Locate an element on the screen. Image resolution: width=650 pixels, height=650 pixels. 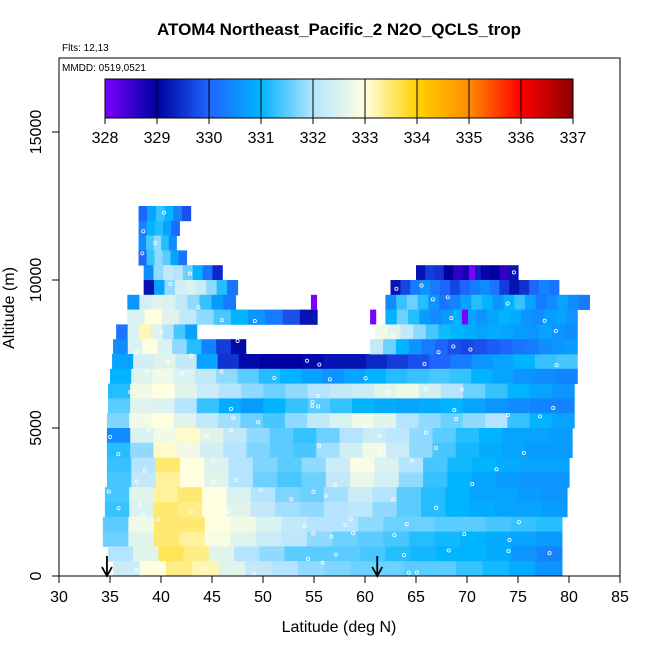
colorbar-tick-label: 335 is located at coordinates (469, 138).